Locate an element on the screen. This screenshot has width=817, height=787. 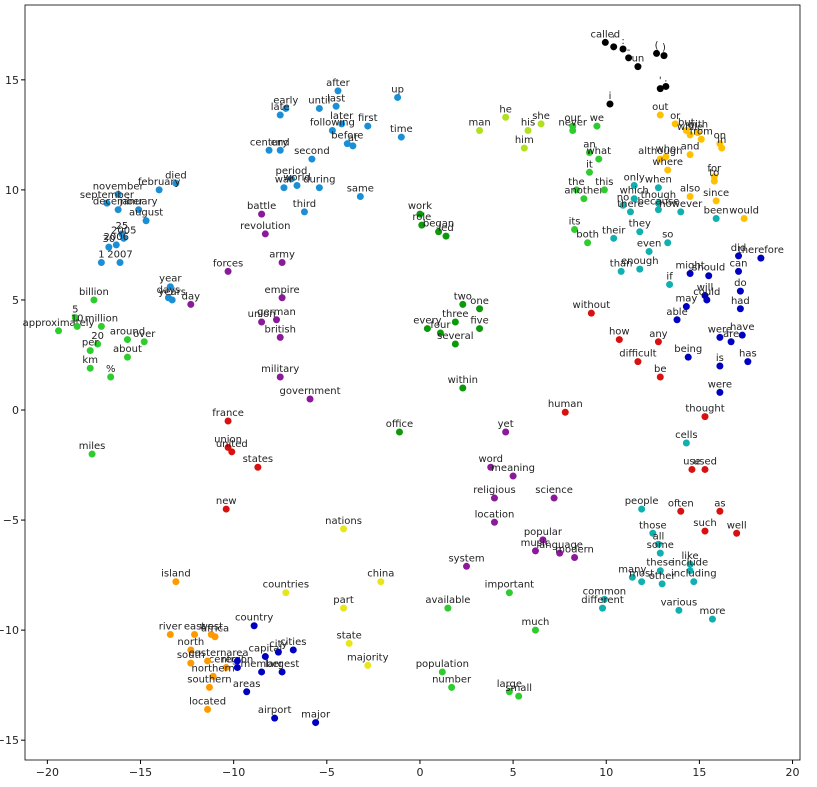
point-label: about is located at coordinates (127, 349).